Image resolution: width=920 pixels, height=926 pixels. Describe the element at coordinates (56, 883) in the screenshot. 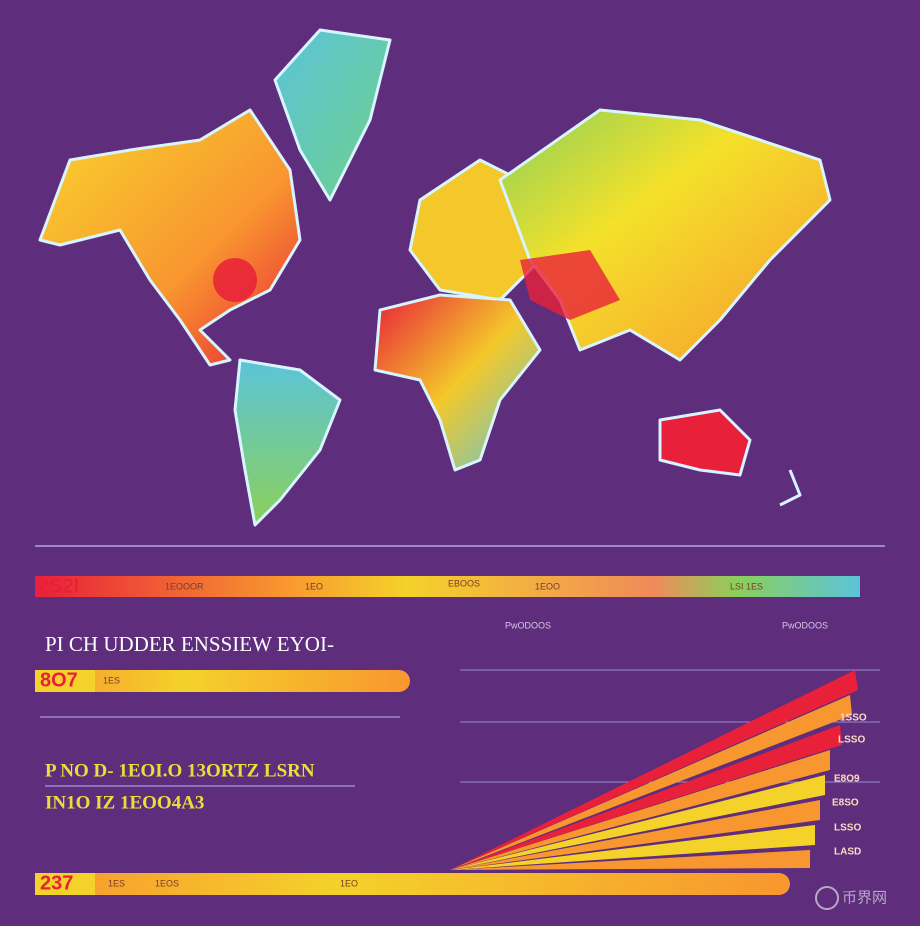

I see `bar-label: 237` at that location.